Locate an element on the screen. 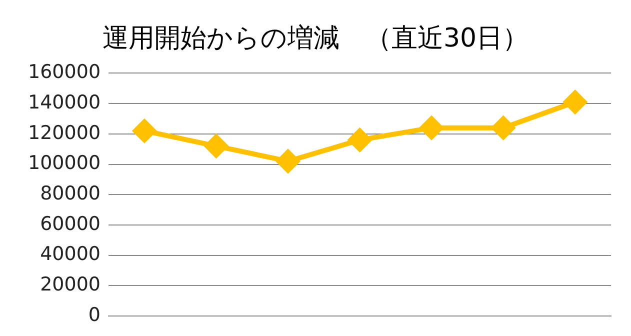 This screenshot has height=336, width=631. y-tick-label: 40000 is located at coordinates (70, 254).